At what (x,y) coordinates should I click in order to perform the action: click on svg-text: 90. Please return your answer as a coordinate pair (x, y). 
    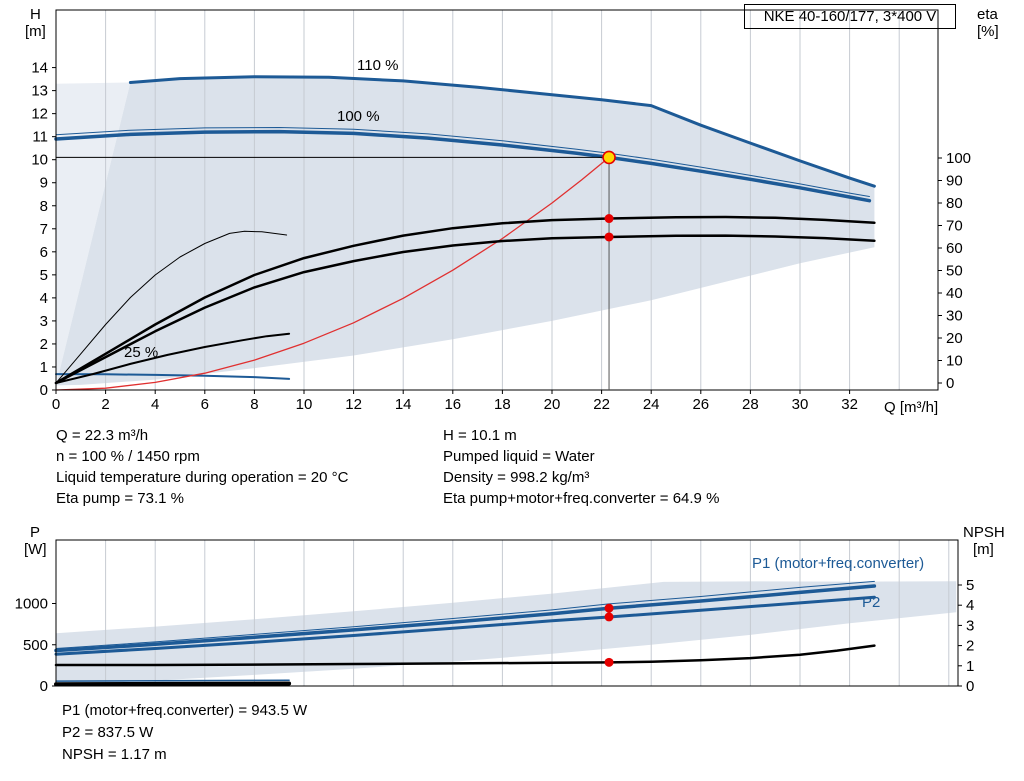
    Looking at the image, I should click on (954, 181).